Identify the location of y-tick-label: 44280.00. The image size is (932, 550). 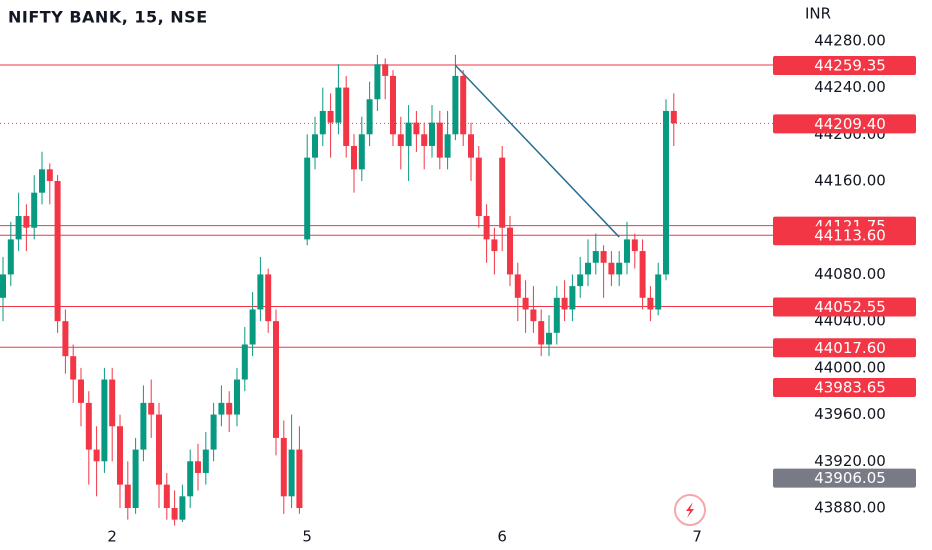
(850, 40).